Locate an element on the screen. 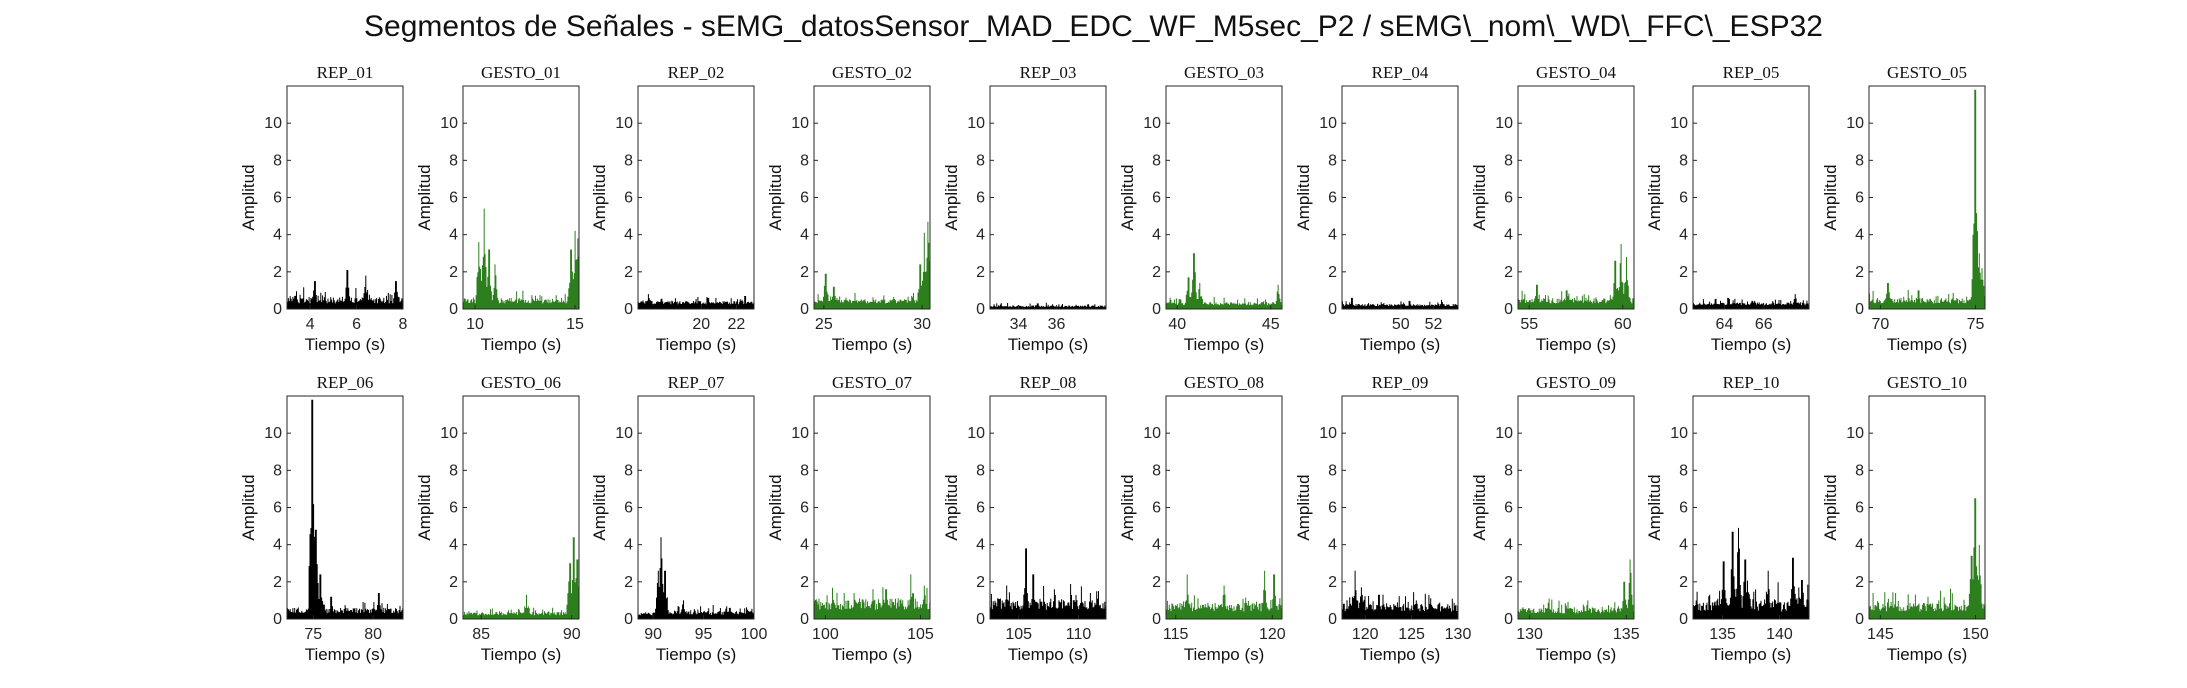 The width and height of the screenshot is (2187, 688). panel-title: GESTO_10 is located at coordinates (1927, 382).